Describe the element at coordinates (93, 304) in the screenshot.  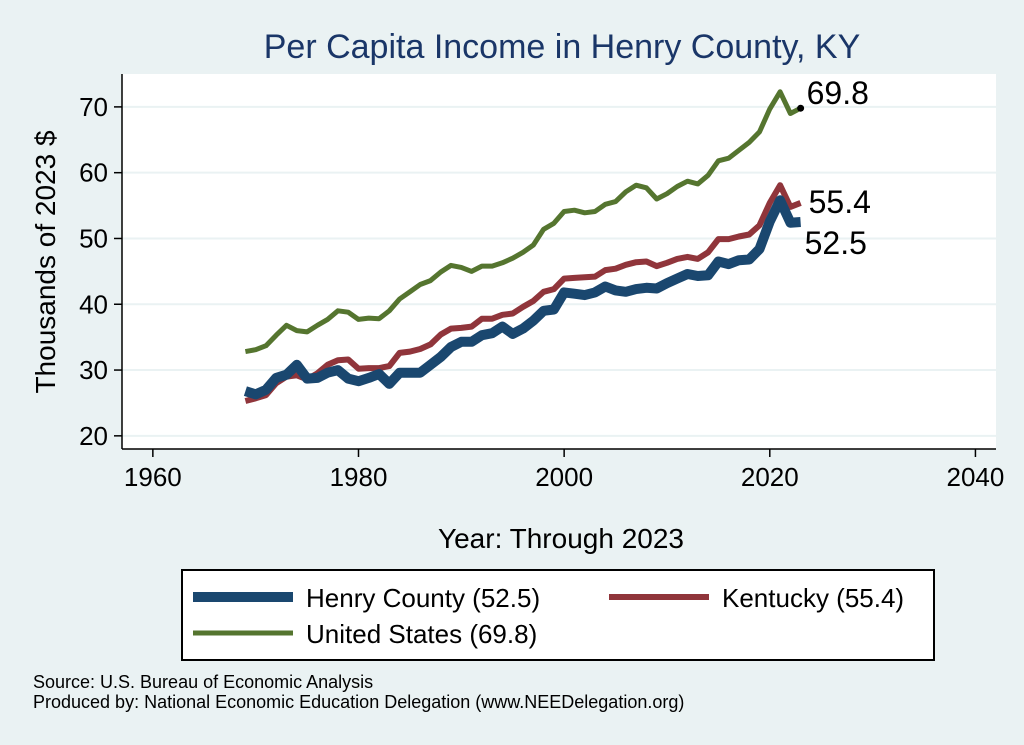
I see `y-tick-label-40: 40` at that location.